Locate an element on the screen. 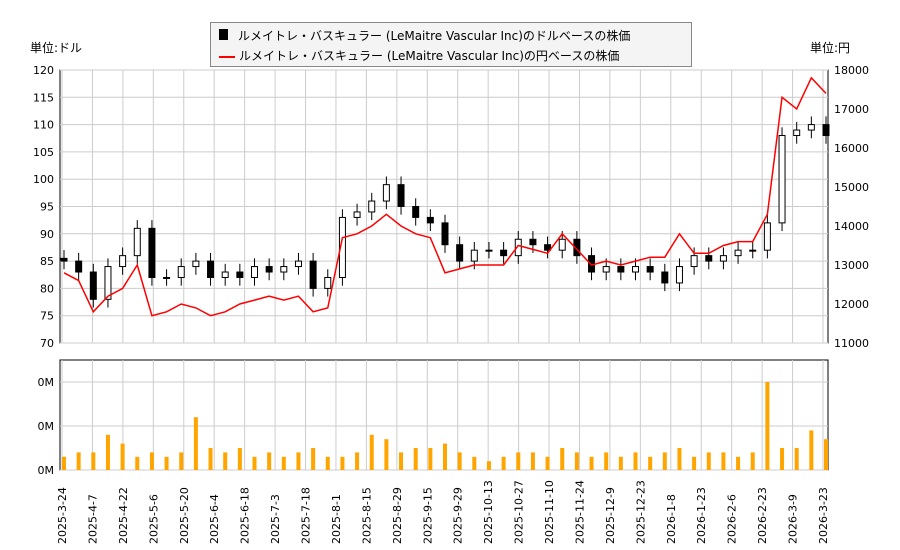 The image size is (900, 550). y-tick-label-usd: 90 is located at coordinates (47, 234).